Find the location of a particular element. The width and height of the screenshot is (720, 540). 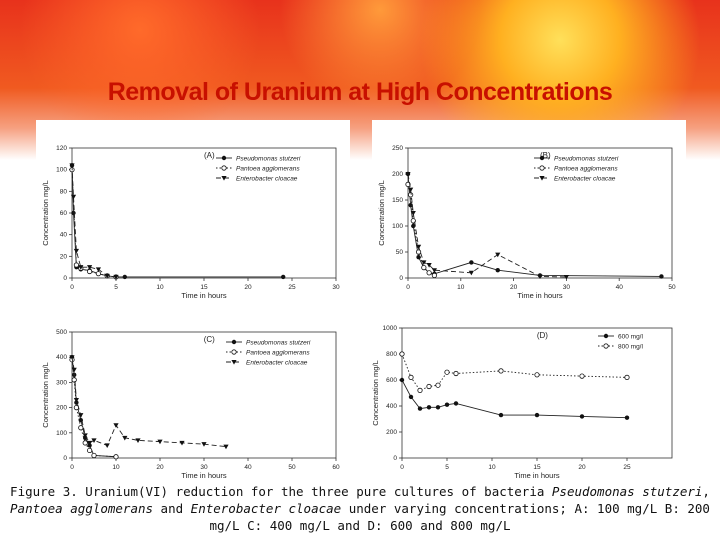

x-tick-label: 30 is located at coordinates (567, 287).